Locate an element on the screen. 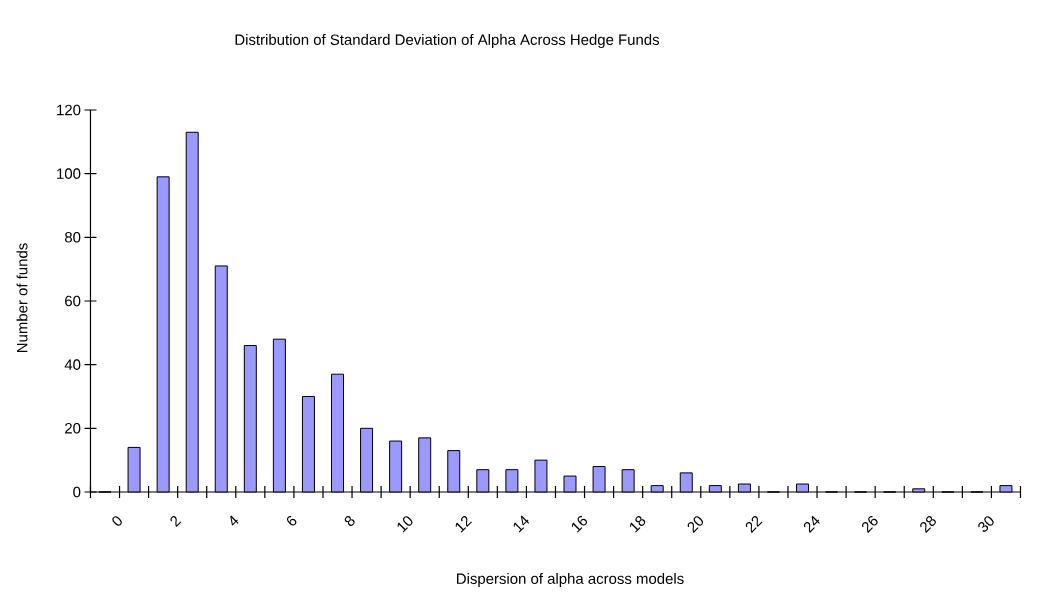 This screenshot has width=1037, height=598. y-tick-label: 0 is located at coordinates (77, 492).